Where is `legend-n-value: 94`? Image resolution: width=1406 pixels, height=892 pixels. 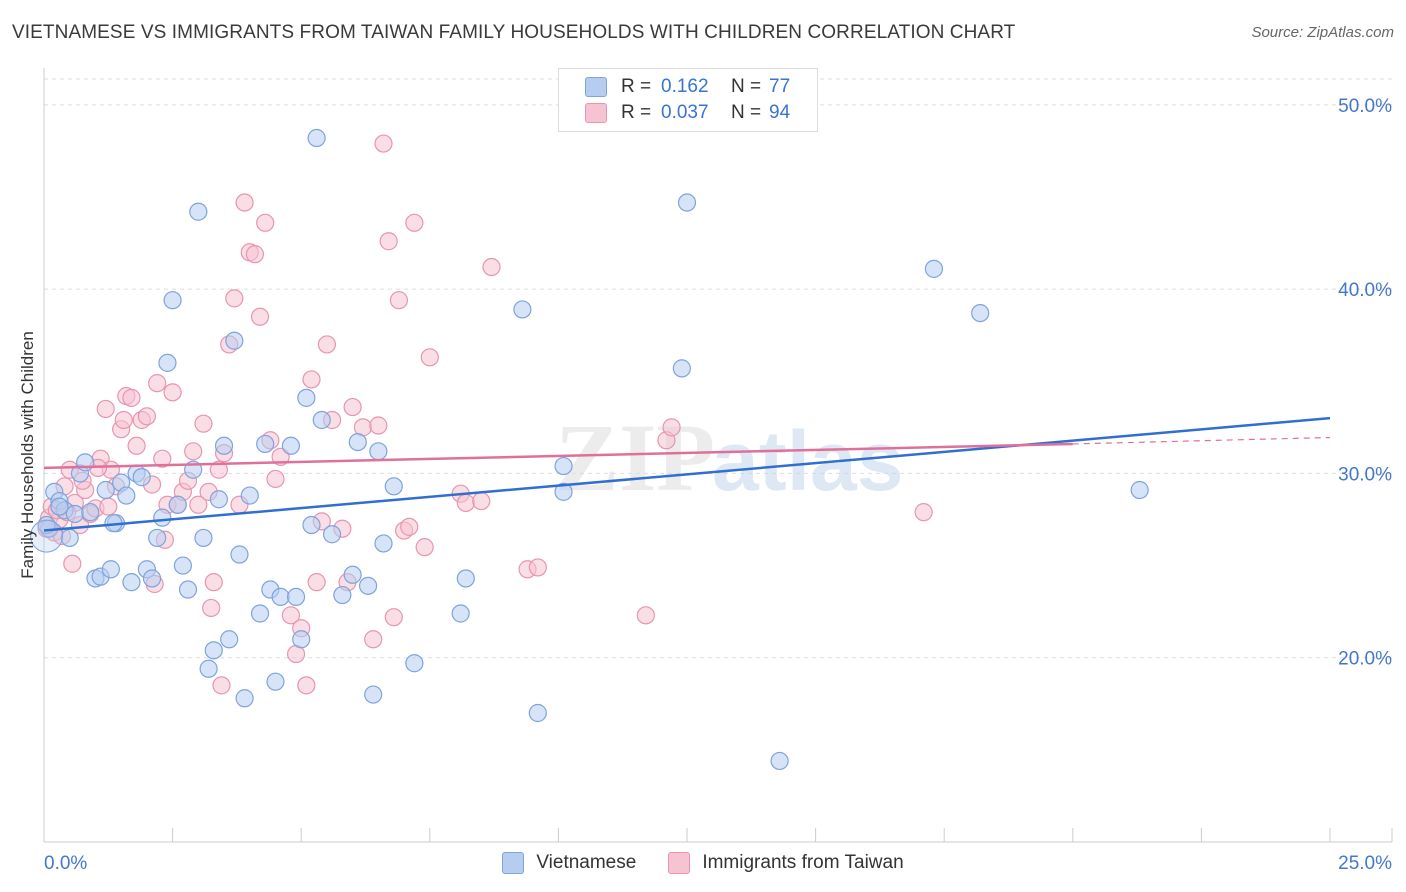
legend-n-value: 94 is located at coordinates (780, 112).